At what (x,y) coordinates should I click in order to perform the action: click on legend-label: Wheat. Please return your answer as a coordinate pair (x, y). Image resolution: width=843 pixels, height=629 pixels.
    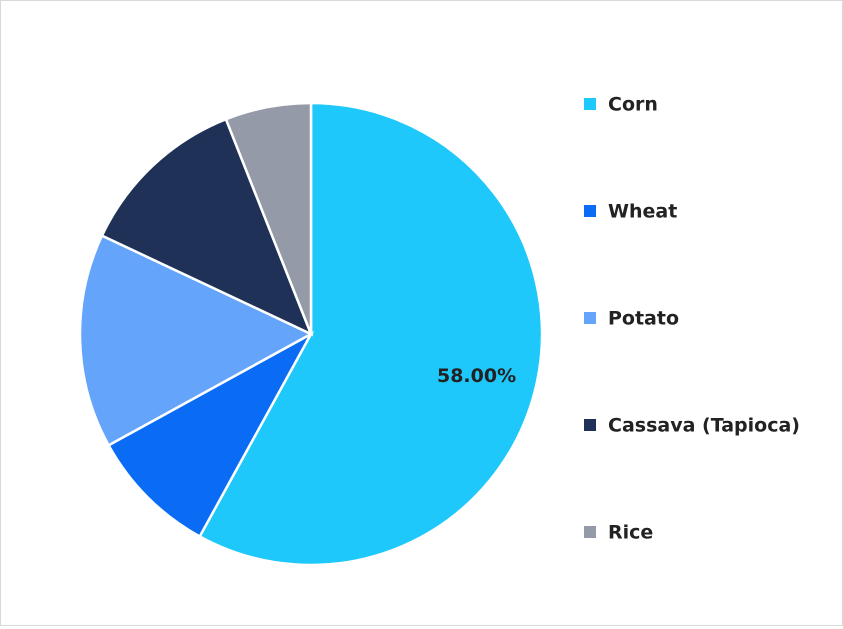
    Looking at the image, I should click on (642, 212).